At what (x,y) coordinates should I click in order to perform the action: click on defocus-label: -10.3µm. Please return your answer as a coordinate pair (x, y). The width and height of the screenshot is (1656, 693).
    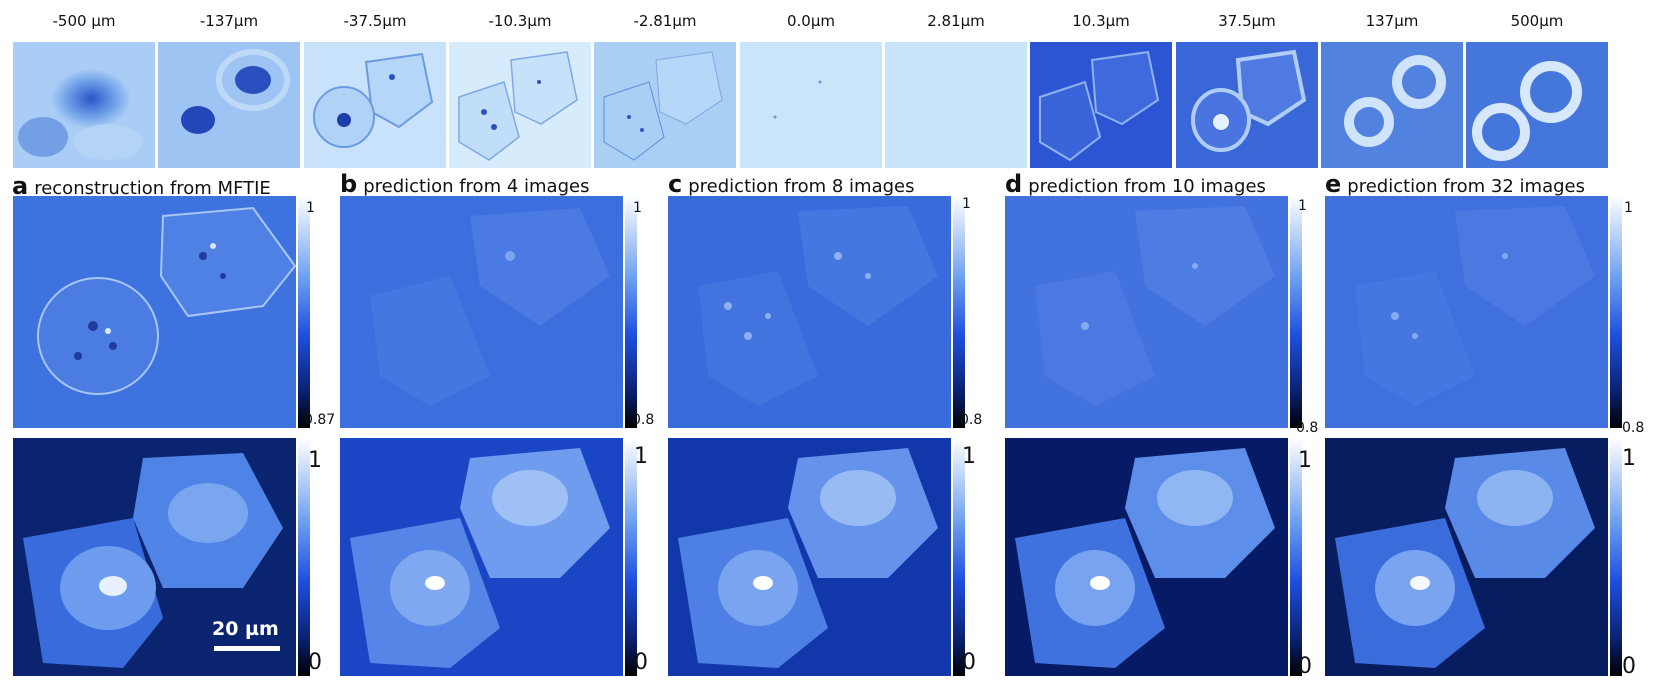
    Looking at the image, I should click on (520, 21).